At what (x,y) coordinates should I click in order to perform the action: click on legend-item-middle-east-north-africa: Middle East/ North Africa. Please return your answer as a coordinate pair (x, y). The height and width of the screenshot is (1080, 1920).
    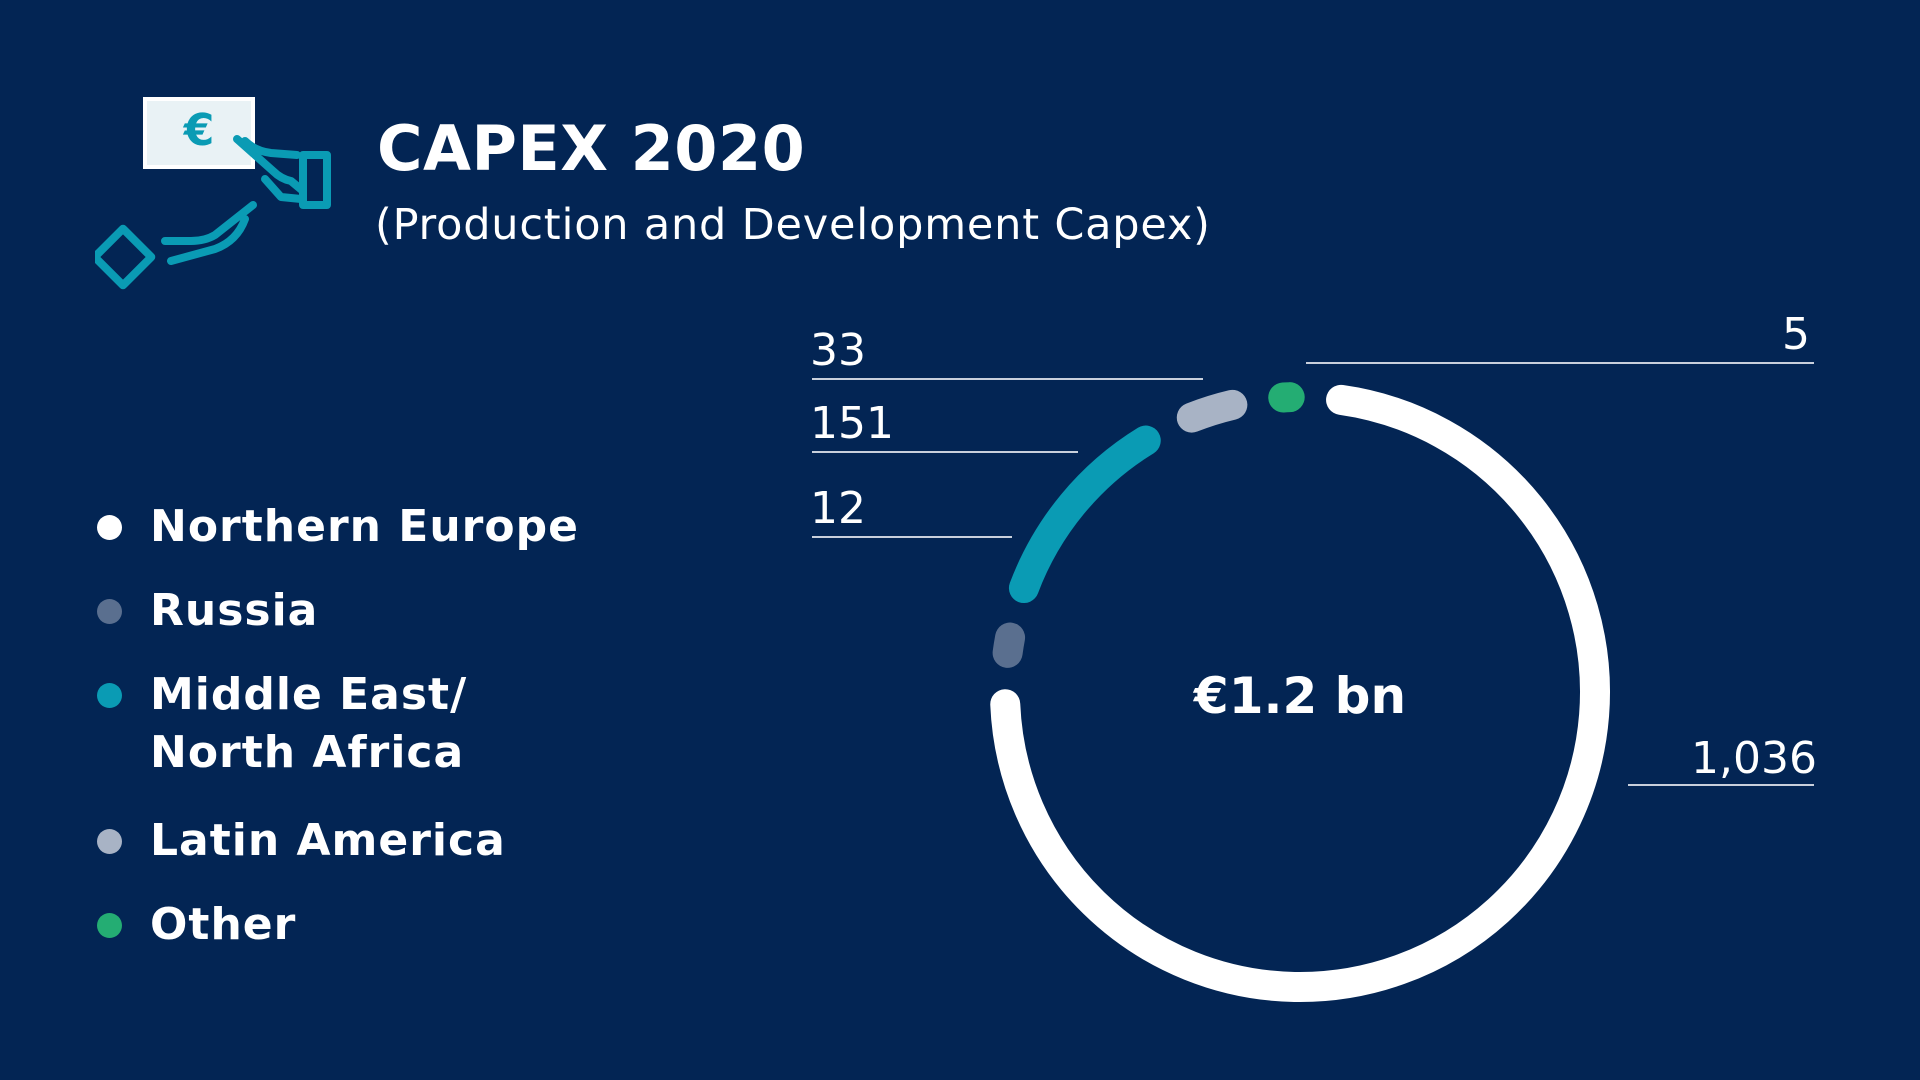
    Looking at the image, I should click on (338, 724).